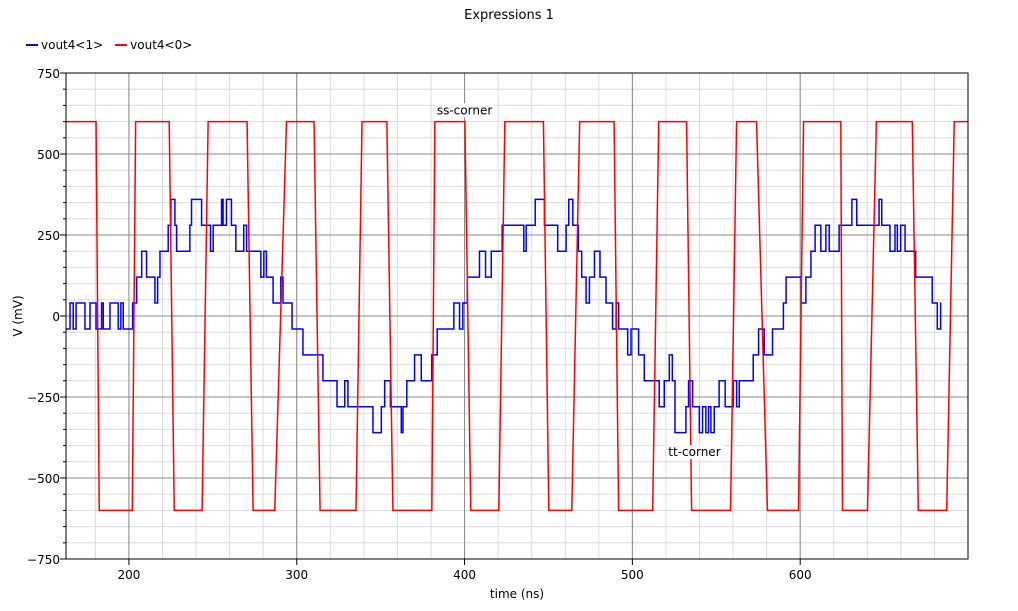 This screenshot has height=611, width=1018. Describe the element at coordinates (121, 45) in the screenshot. I see `legend-swatch-red` at that location.